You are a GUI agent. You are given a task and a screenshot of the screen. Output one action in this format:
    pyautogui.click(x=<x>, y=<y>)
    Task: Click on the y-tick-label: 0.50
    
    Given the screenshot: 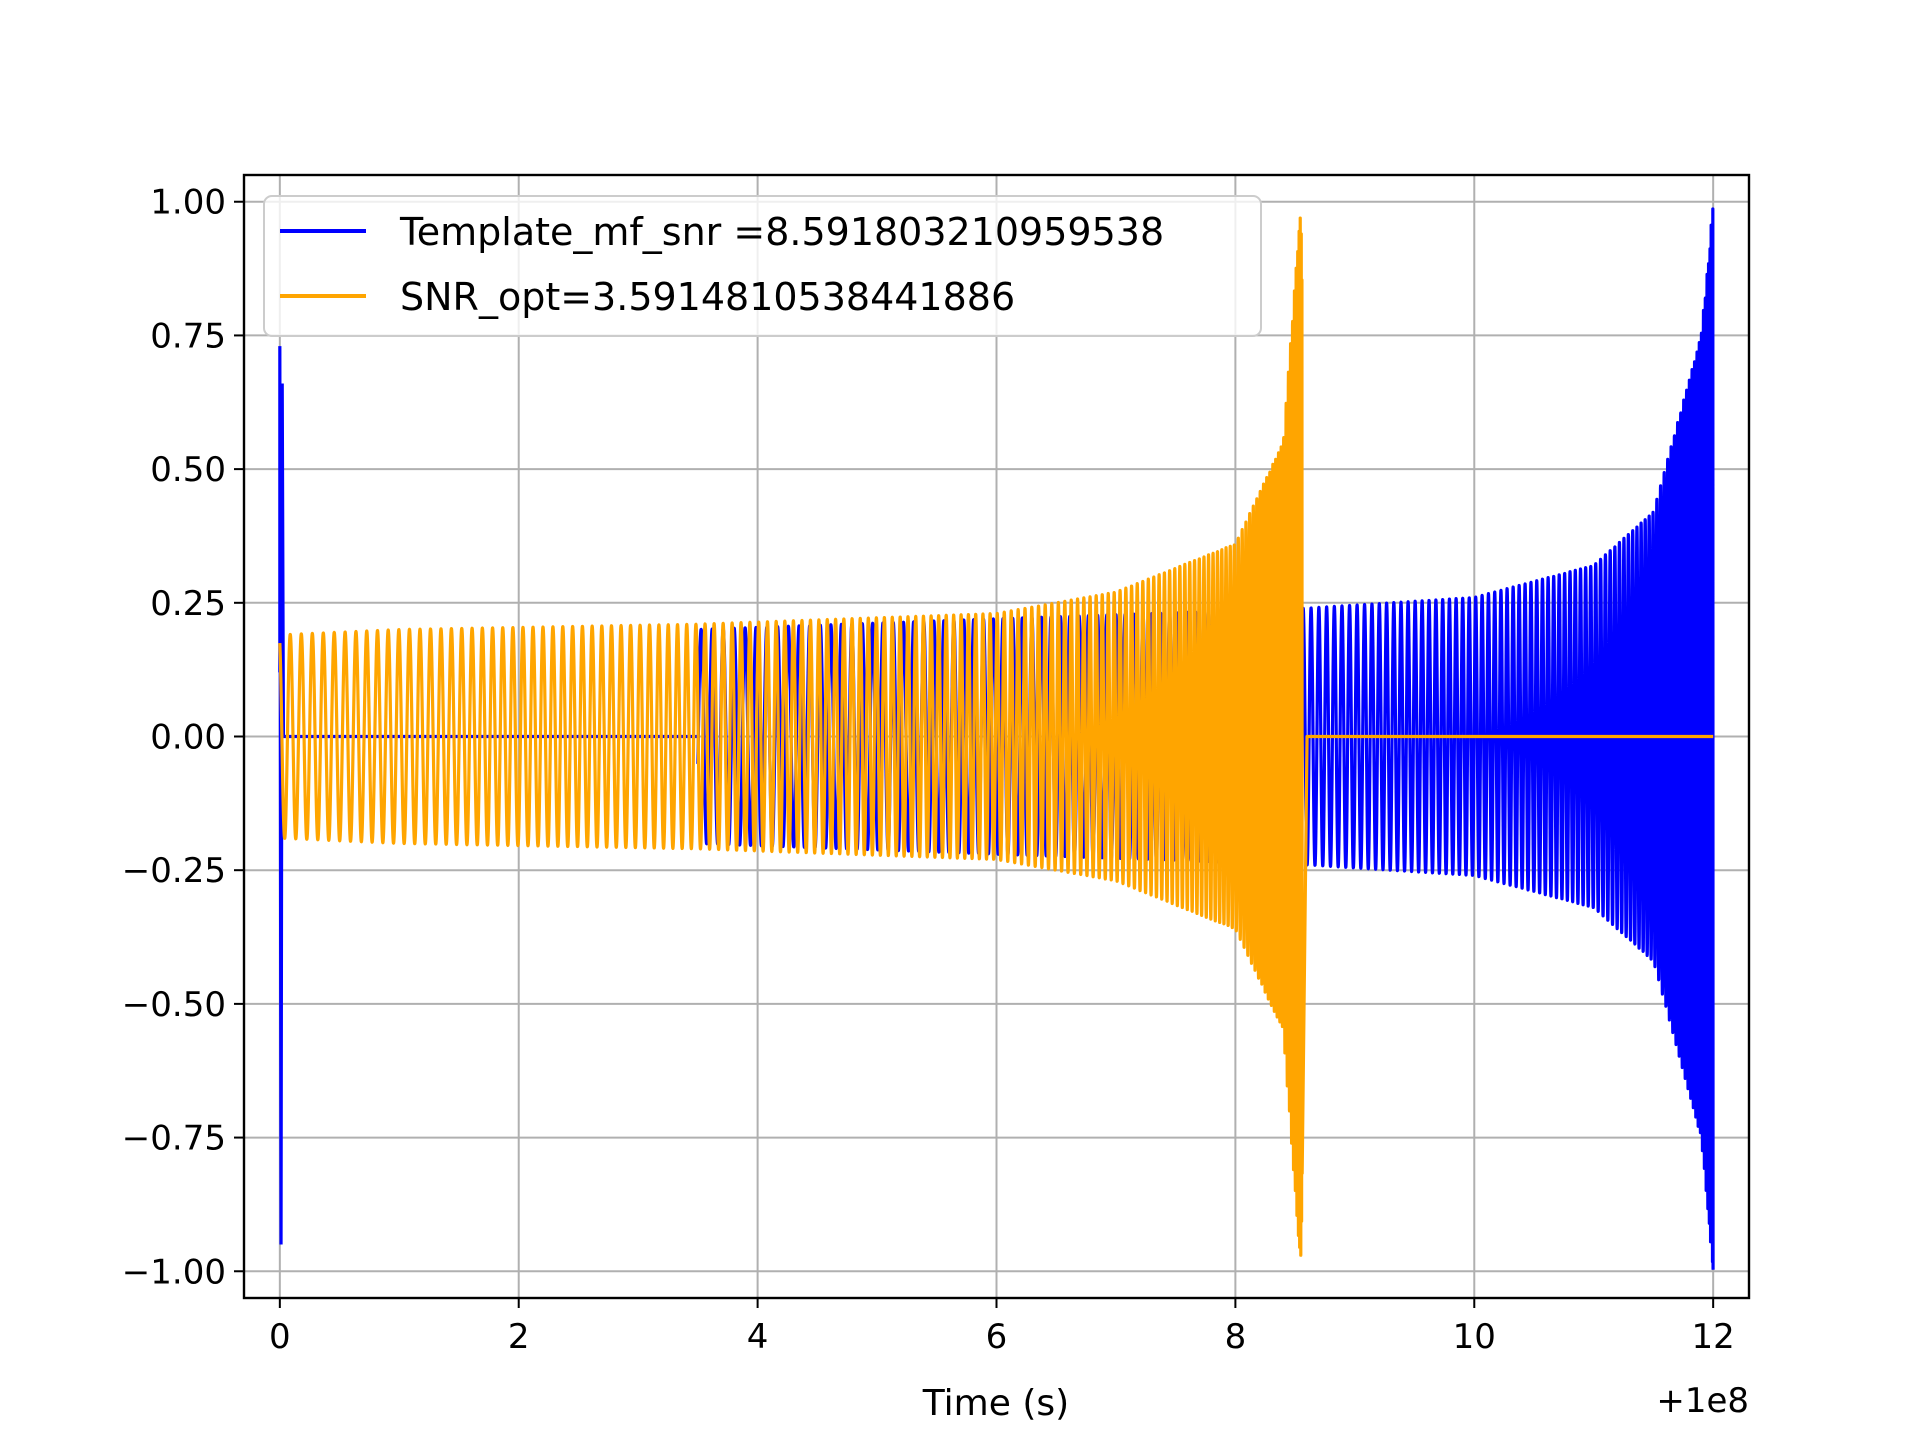 What is the action you would take?
    pyautogui.click(x=188, y=470)
    